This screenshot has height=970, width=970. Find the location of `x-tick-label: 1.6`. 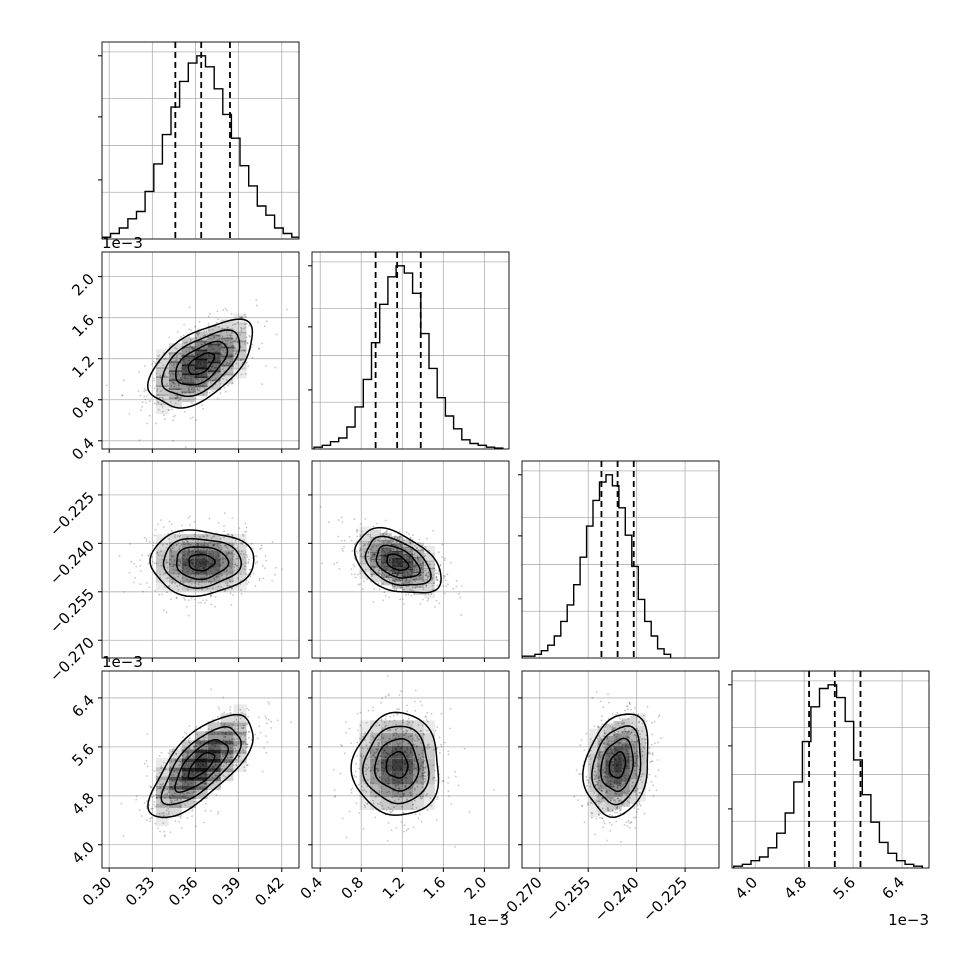

x-tick-label: 1.6 is located at coordinates (435, 888).